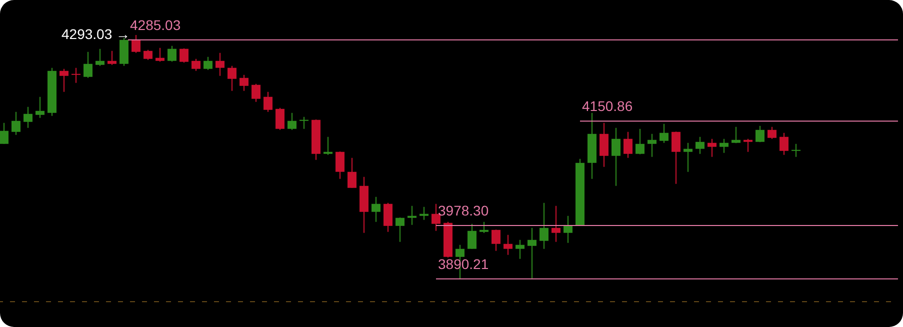  What do you see at coordinates (607, 106) in the screenshot?
I see `ref-line-label: 4150.86` at bounding box center [607, 106].